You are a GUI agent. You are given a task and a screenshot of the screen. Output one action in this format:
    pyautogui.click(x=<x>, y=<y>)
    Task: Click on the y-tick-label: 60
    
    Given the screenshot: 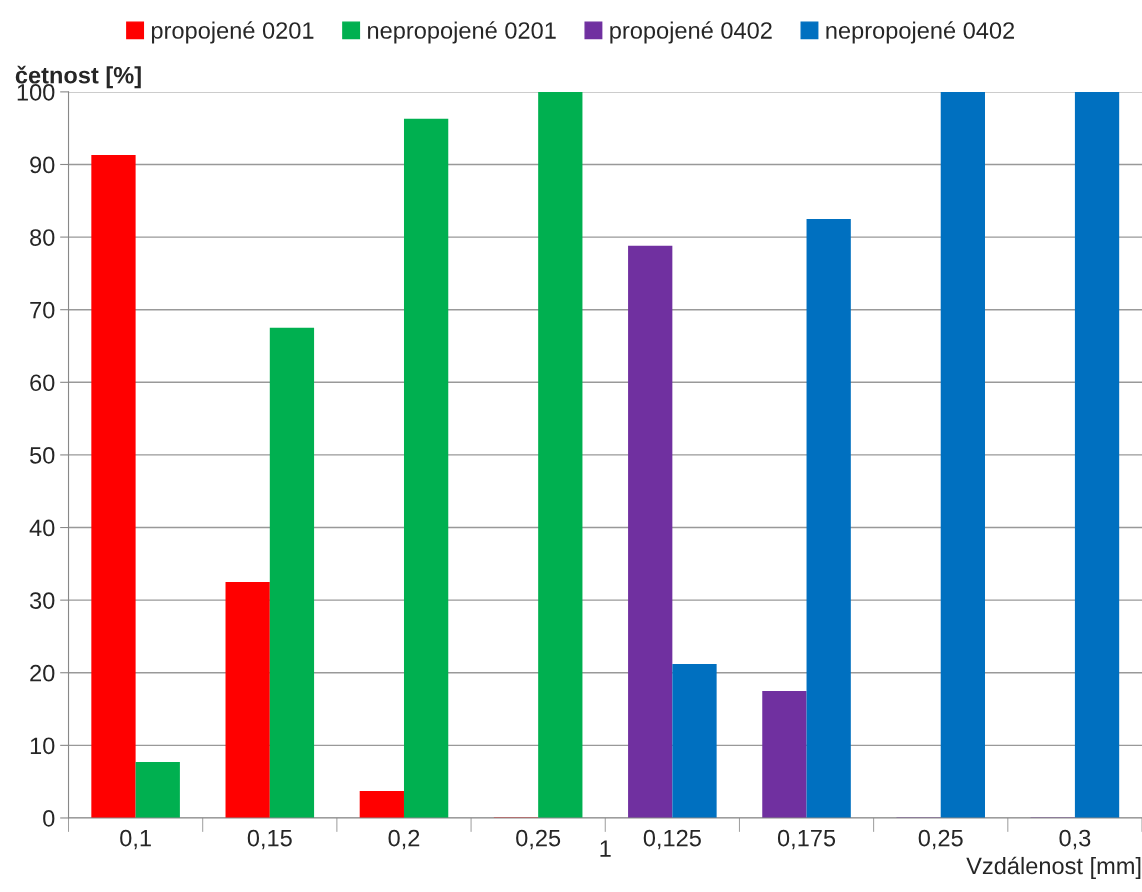 What is the action you would take?
    pyautogui.click(x=42, y=383)
    